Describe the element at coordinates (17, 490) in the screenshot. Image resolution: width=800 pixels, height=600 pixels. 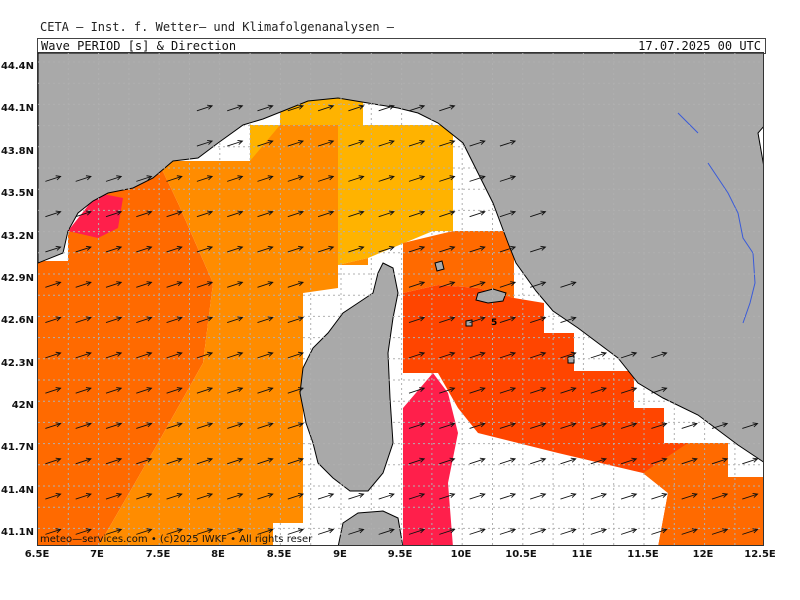
I see `lat-label-41-4: 41.4N` at that location.